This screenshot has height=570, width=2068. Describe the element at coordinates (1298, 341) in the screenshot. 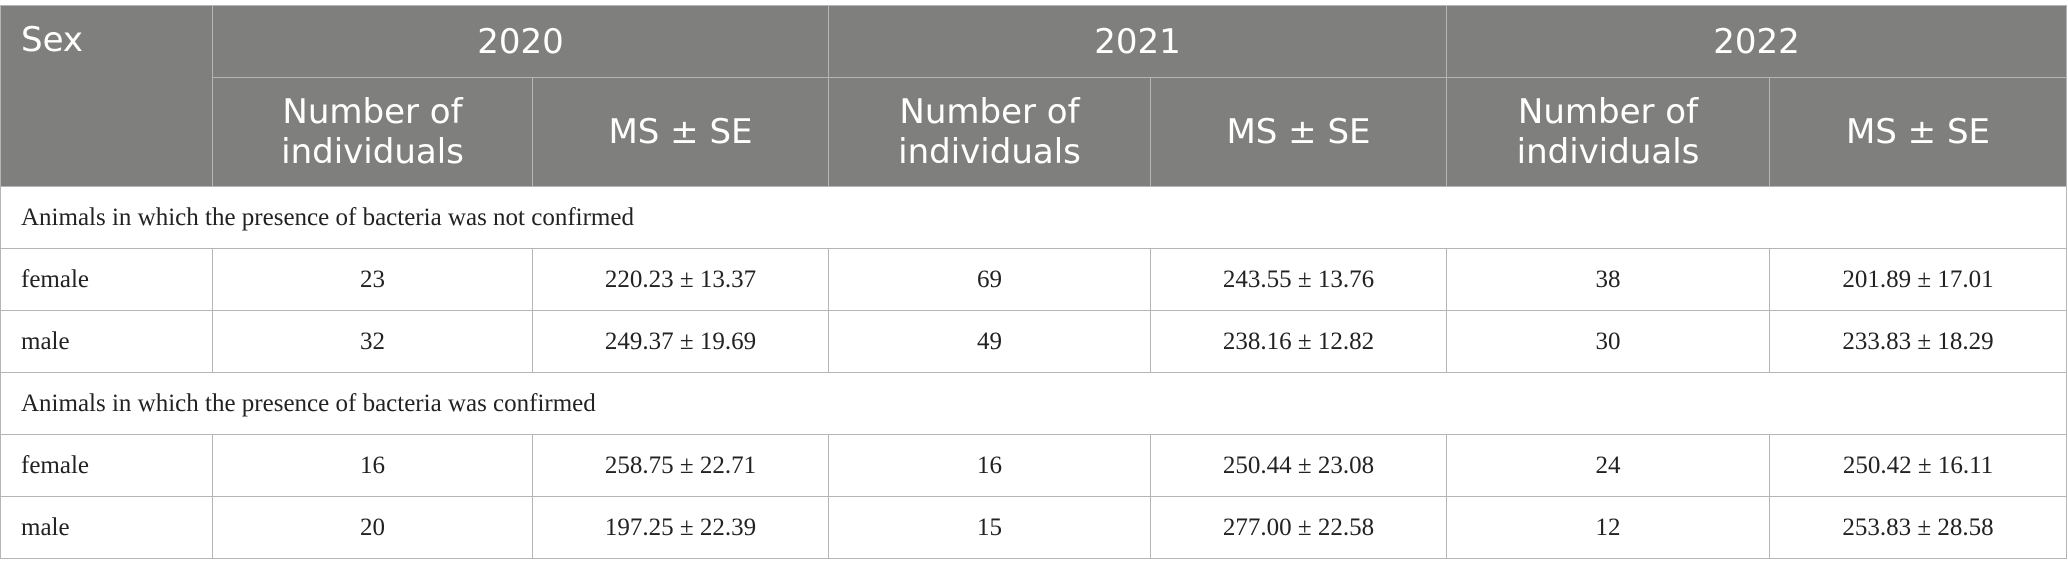

I see `value-cell: 238.16 ± 12.82` at that location.